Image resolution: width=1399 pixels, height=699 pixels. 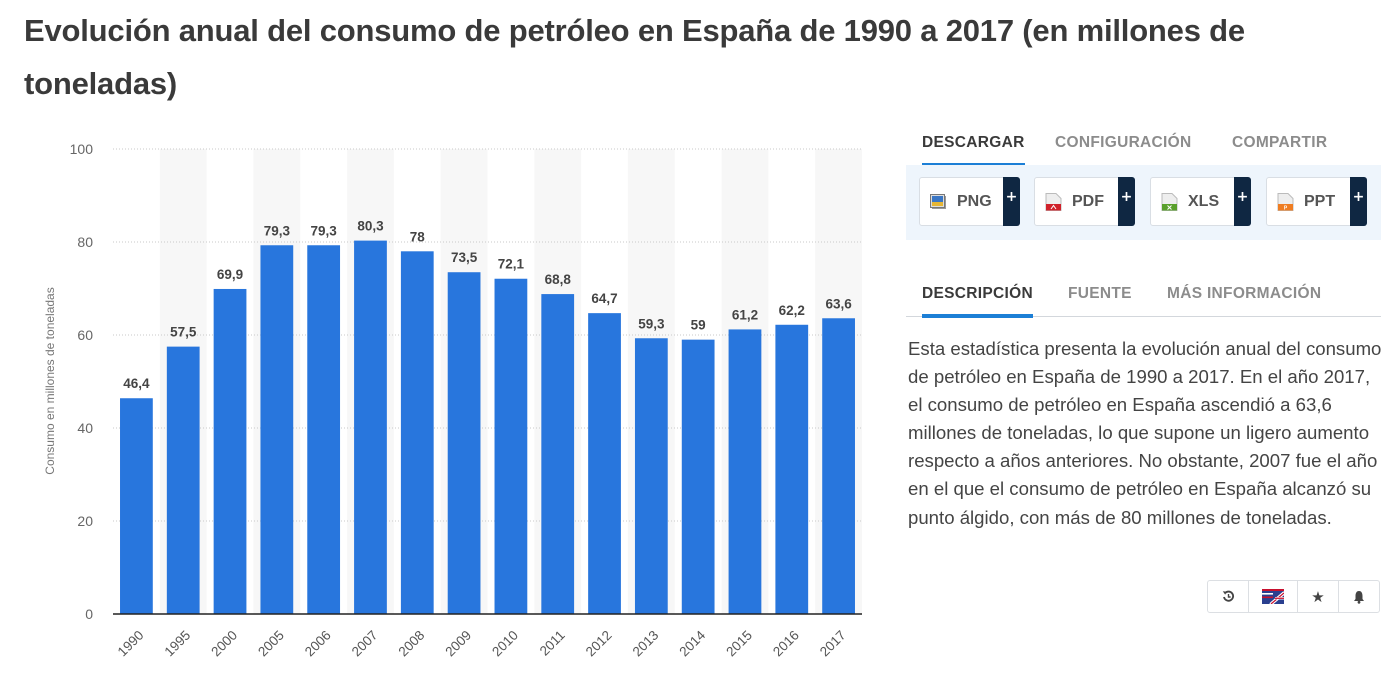 What do you see at coordinates (1285, 202) in the screenshot?
I see `powerpoint-file-icon: P` at bounding box center [1285, 202].